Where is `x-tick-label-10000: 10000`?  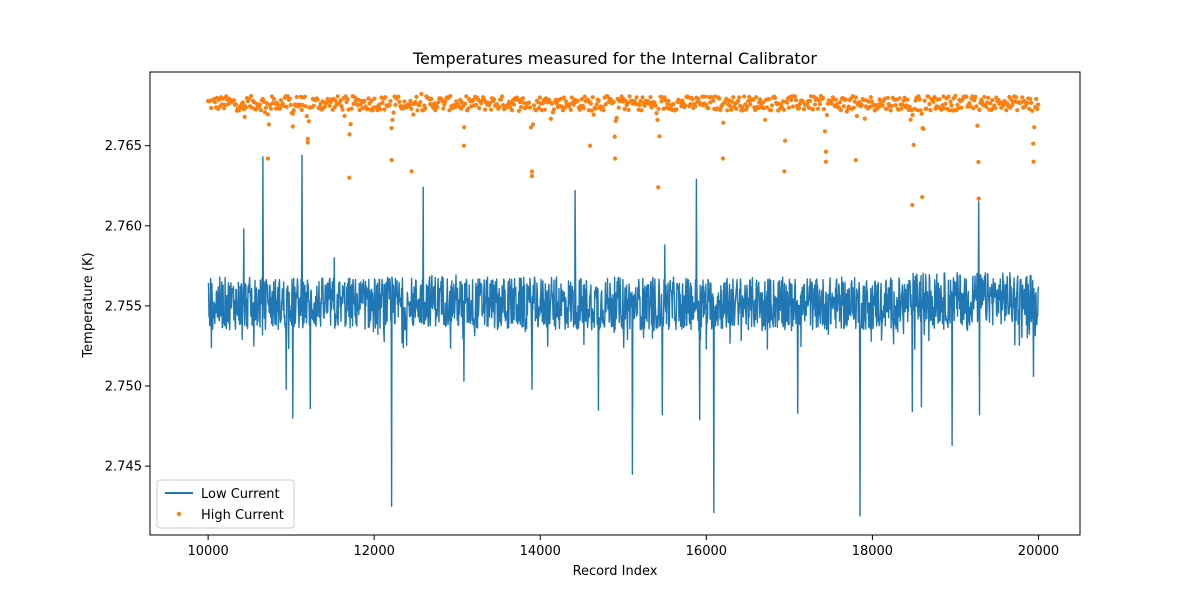
x-tick-label-10000: 10000 is located at coordinates (207, 551).